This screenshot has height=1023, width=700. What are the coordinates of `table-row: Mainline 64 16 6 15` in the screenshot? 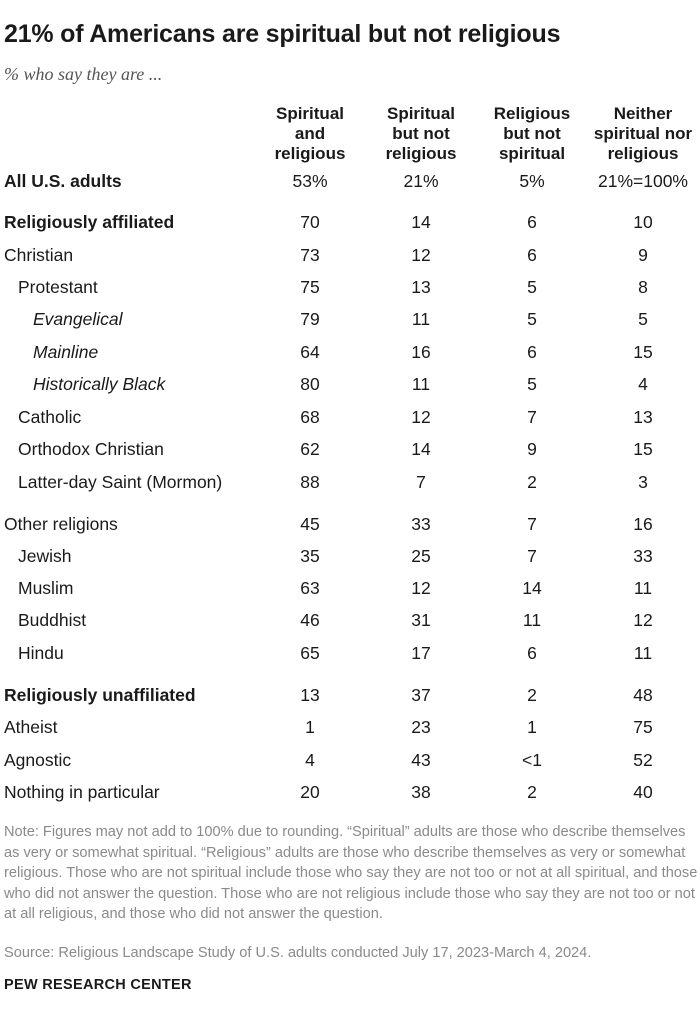 It's located at (350, 352).